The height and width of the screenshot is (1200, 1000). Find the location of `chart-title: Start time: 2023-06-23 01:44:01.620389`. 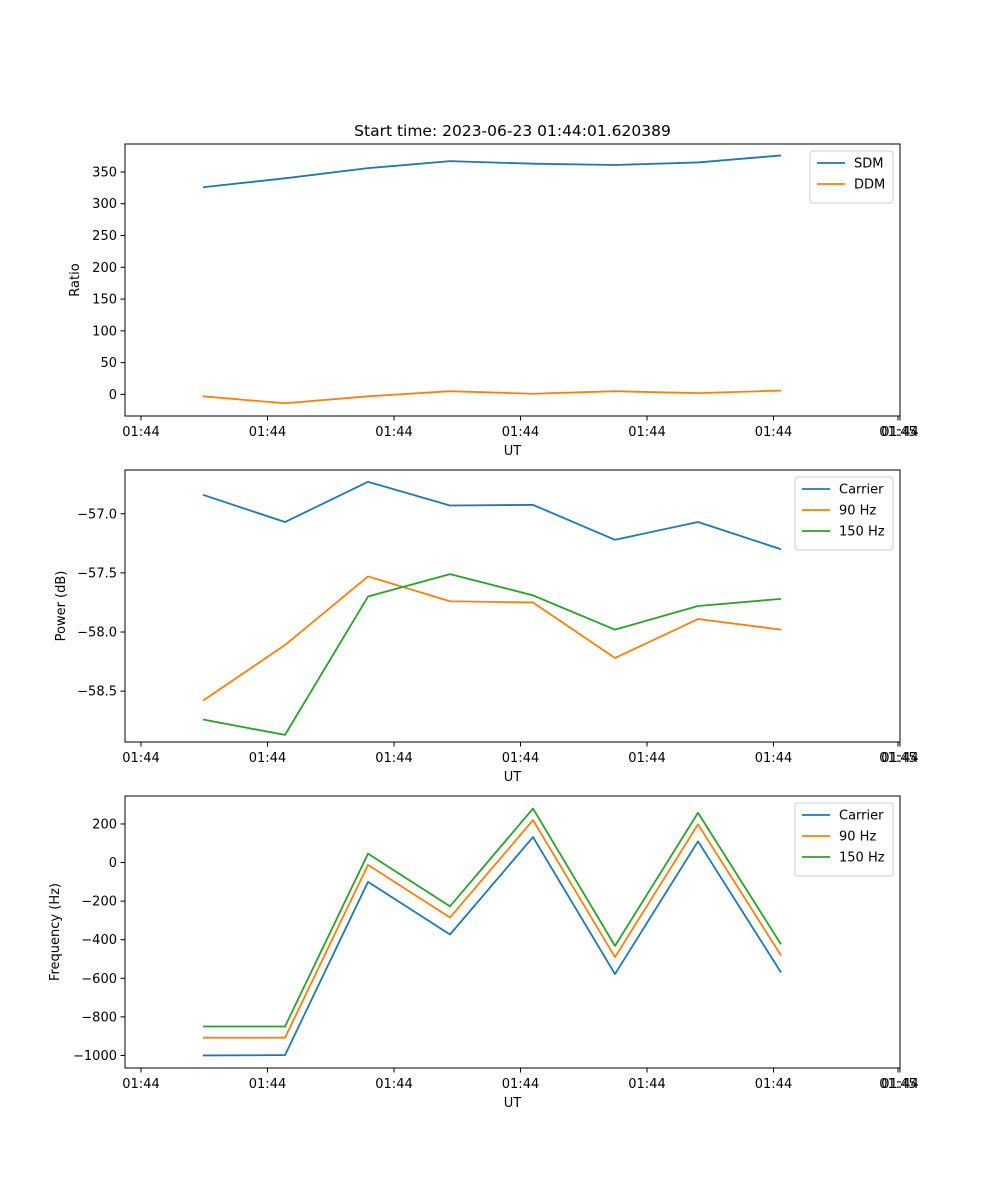

chart-title: Start time: 2023-06-23 01:44:01.620389 is located at coordinates (512, 131).